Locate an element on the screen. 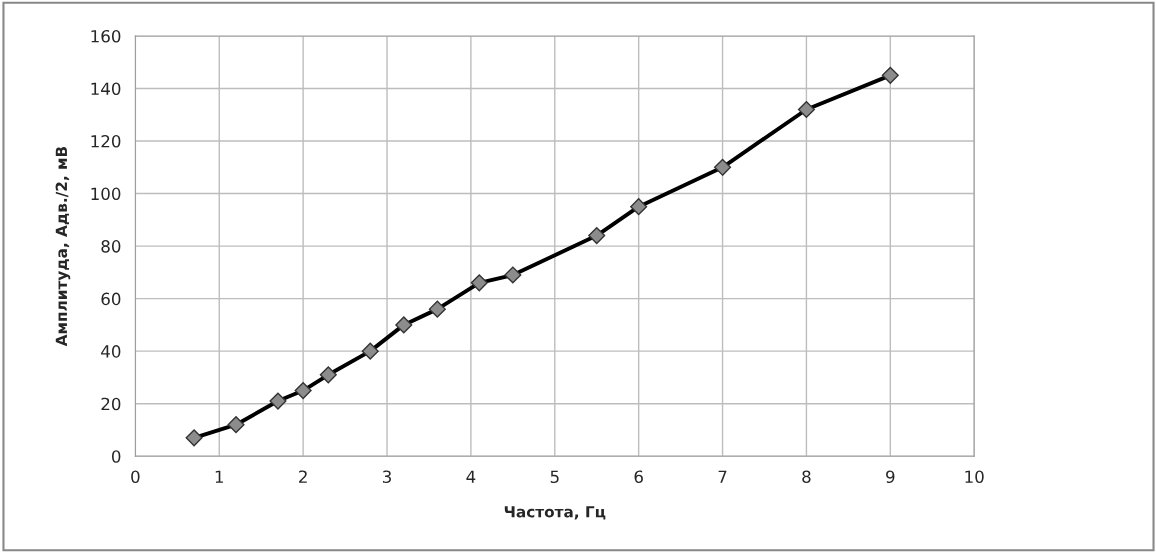 The width and height of the screenshot is (1157, 553). x-axis-title: Частота, Гц is located at coordinates (555, 513).